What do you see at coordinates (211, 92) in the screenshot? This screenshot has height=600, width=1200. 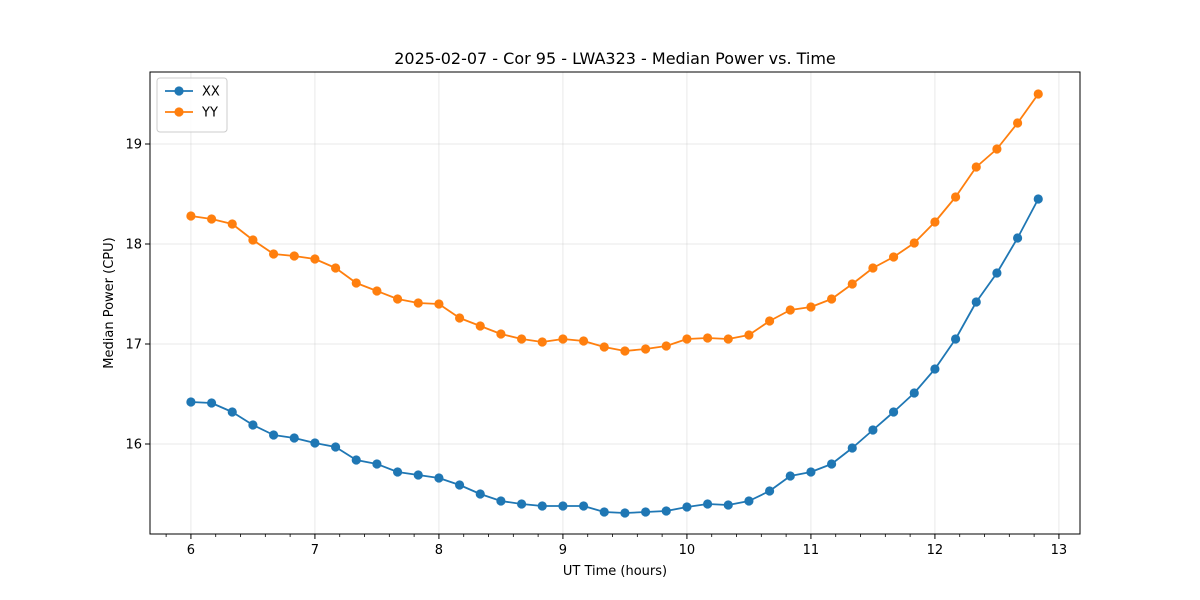 I see `legend-label-xx: XX` at bounding box center [211, 92].